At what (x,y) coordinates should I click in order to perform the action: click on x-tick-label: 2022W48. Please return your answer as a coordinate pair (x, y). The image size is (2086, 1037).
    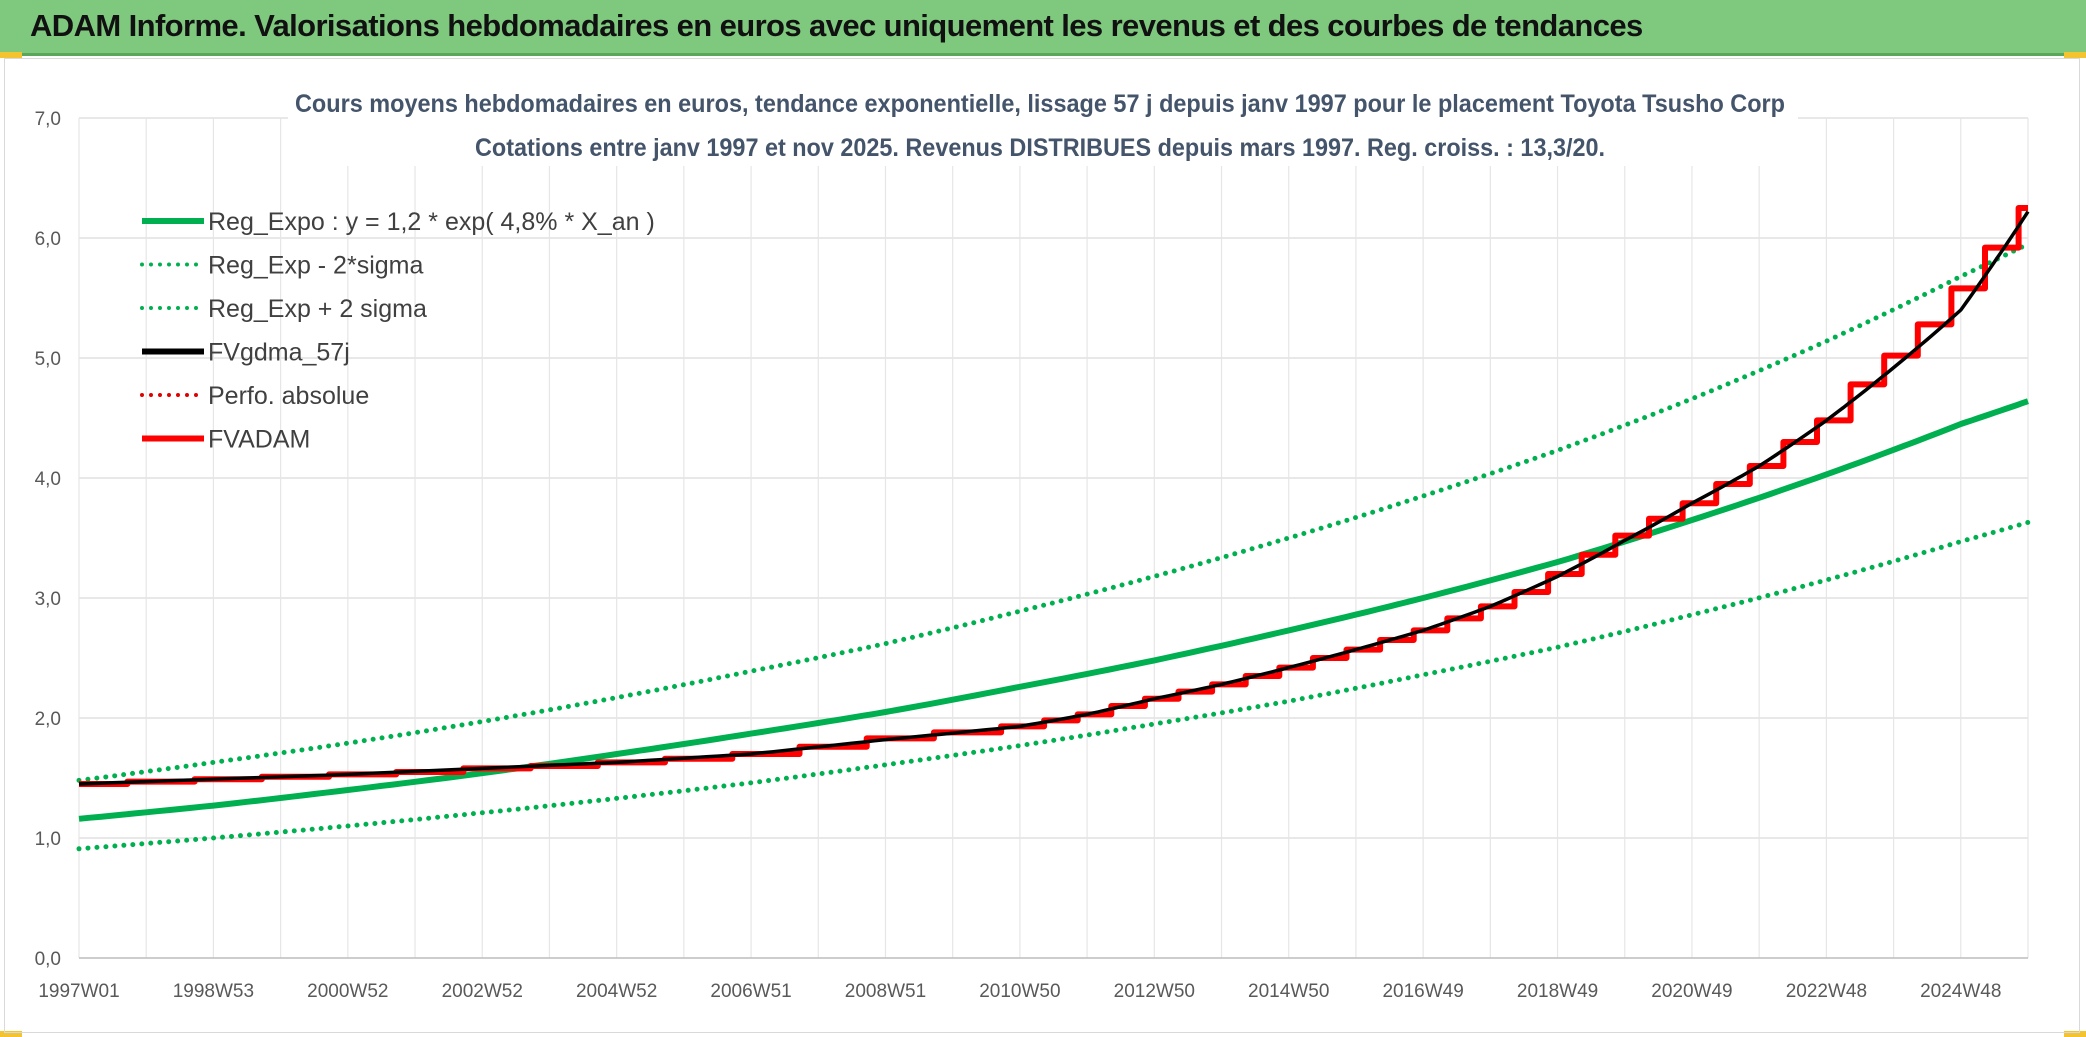
    Looking at the image, I should click on (1826, 991).